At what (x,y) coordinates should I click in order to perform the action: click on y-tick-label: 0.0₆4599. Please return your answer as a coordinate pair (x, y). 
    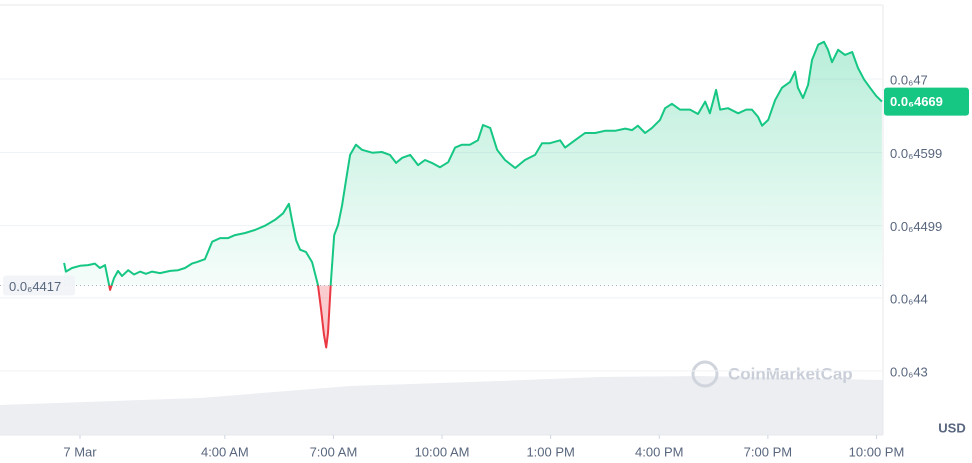
    Looking at the image, I should click on (916, 153).